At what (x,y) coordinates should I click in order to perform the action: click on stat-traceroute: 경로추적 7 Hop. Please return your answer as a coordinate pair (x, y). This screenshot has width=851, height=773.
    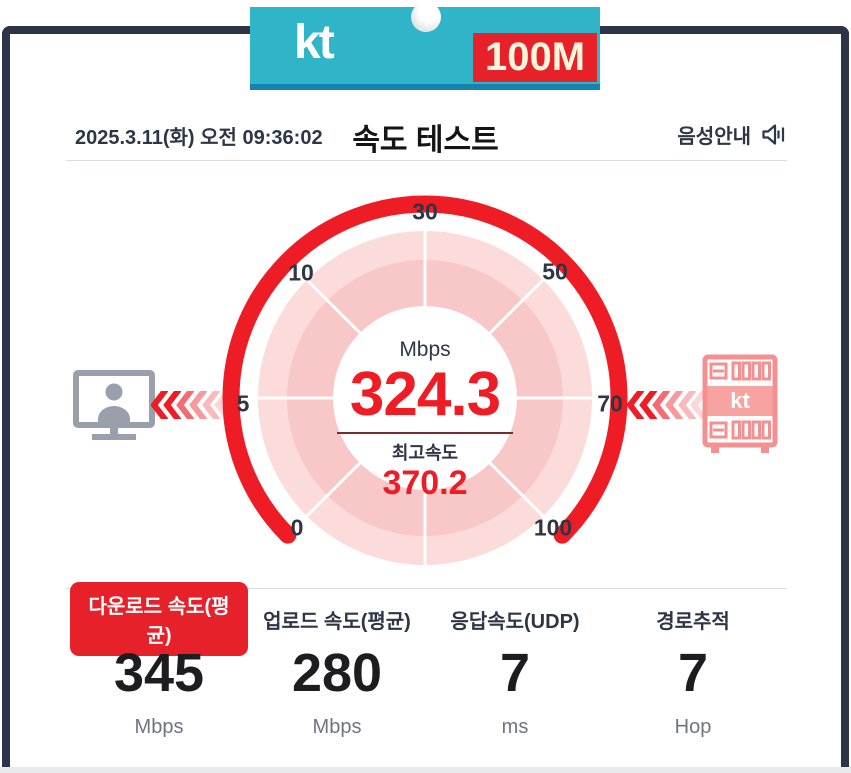
    Looking at the image, I should click on (693, 668).